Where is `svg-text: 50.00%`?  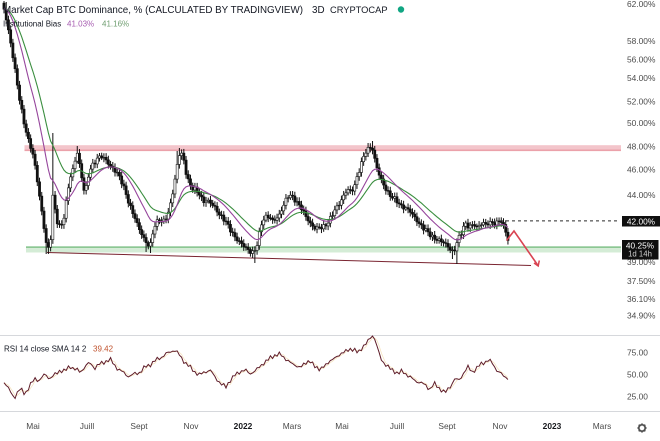
svg-text: 50.00% is located at coordinates (641, 123).